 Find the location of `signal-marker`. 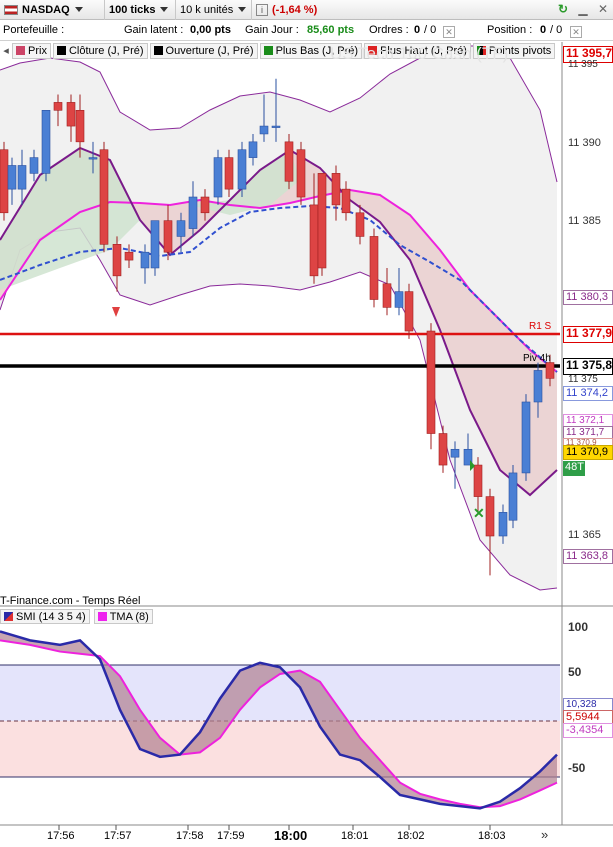

signal-marker is located at coordinates (472, 465).